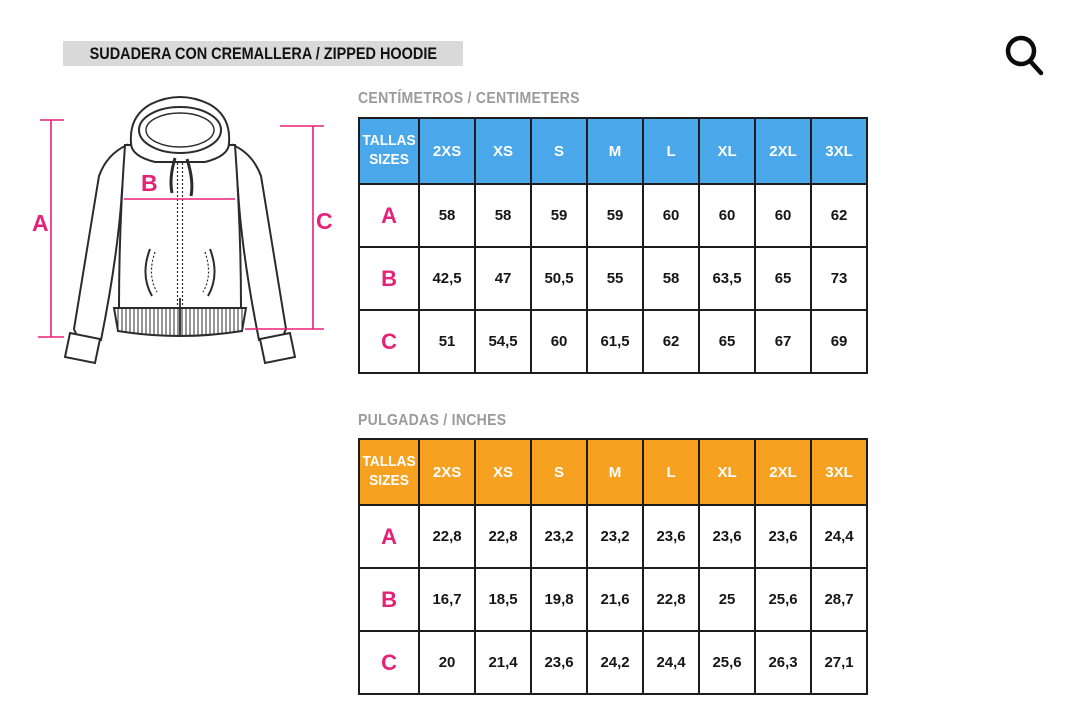 This screenshot has width=1084, height=708. I want to click on size-value-cell: 67, so click(783, 341).